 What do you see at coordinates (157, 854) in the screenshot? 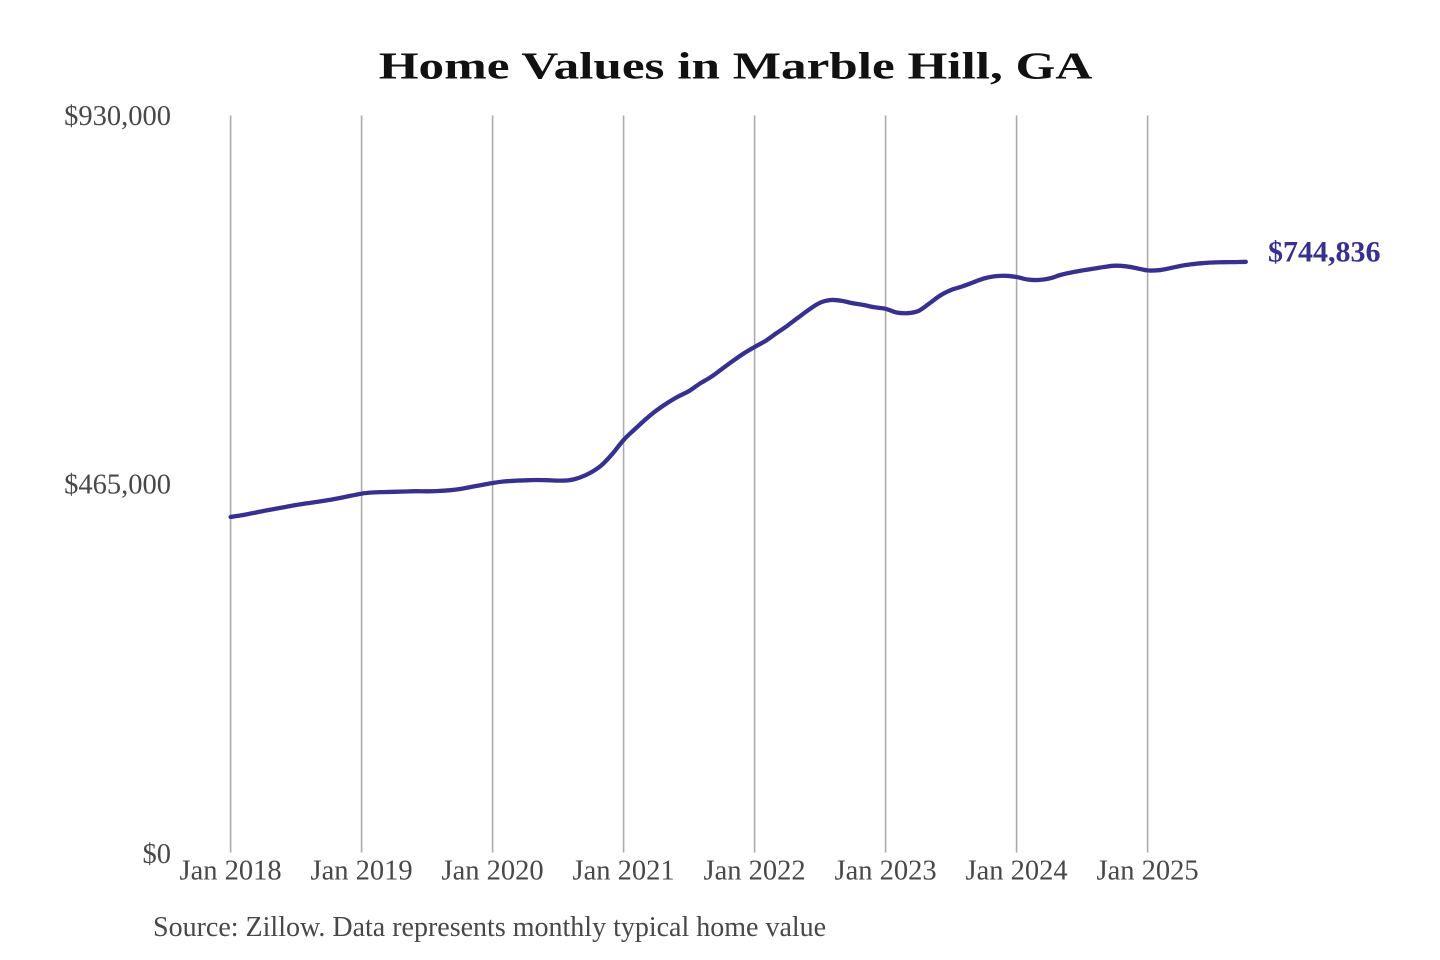
I see `svg-text: $0` at bounding box center [157, 854].